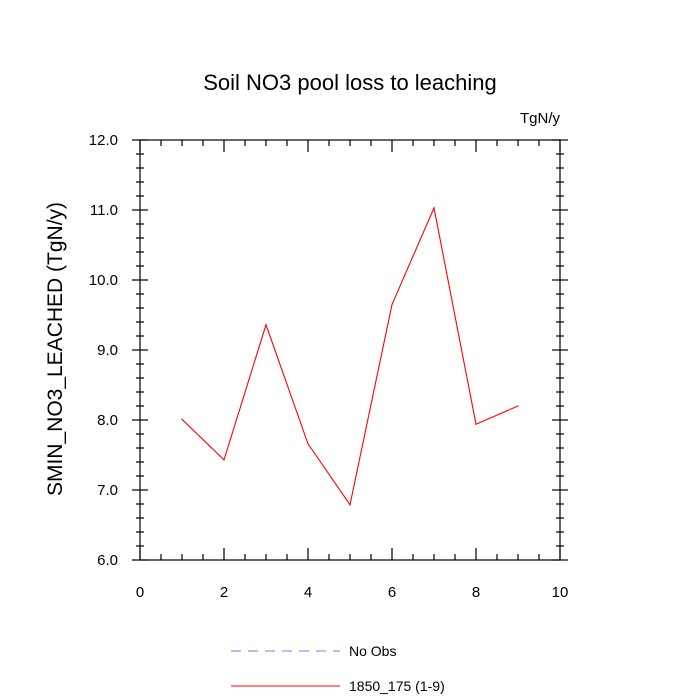 Image resolution: width=700 pixels, height=700 pixels. Describe the element at coordinates (55, 349) in the screenshot. I see `y-axis-label: SMIN_NO3_LEACHED (TgN/y)` at that location.